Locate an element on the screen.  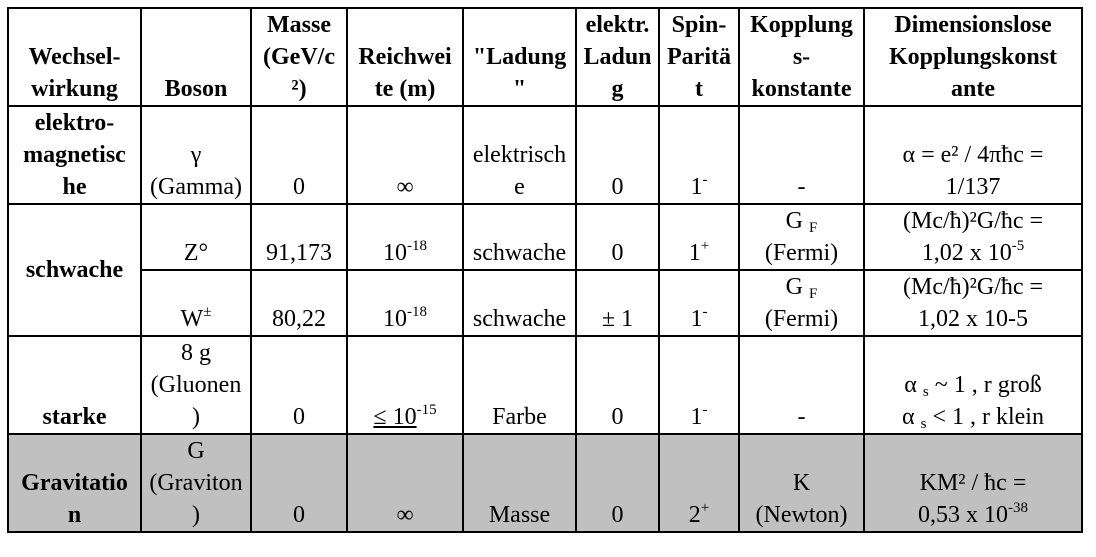
cell-wechselwirkung: schwache is located at coordinates (74, 270).